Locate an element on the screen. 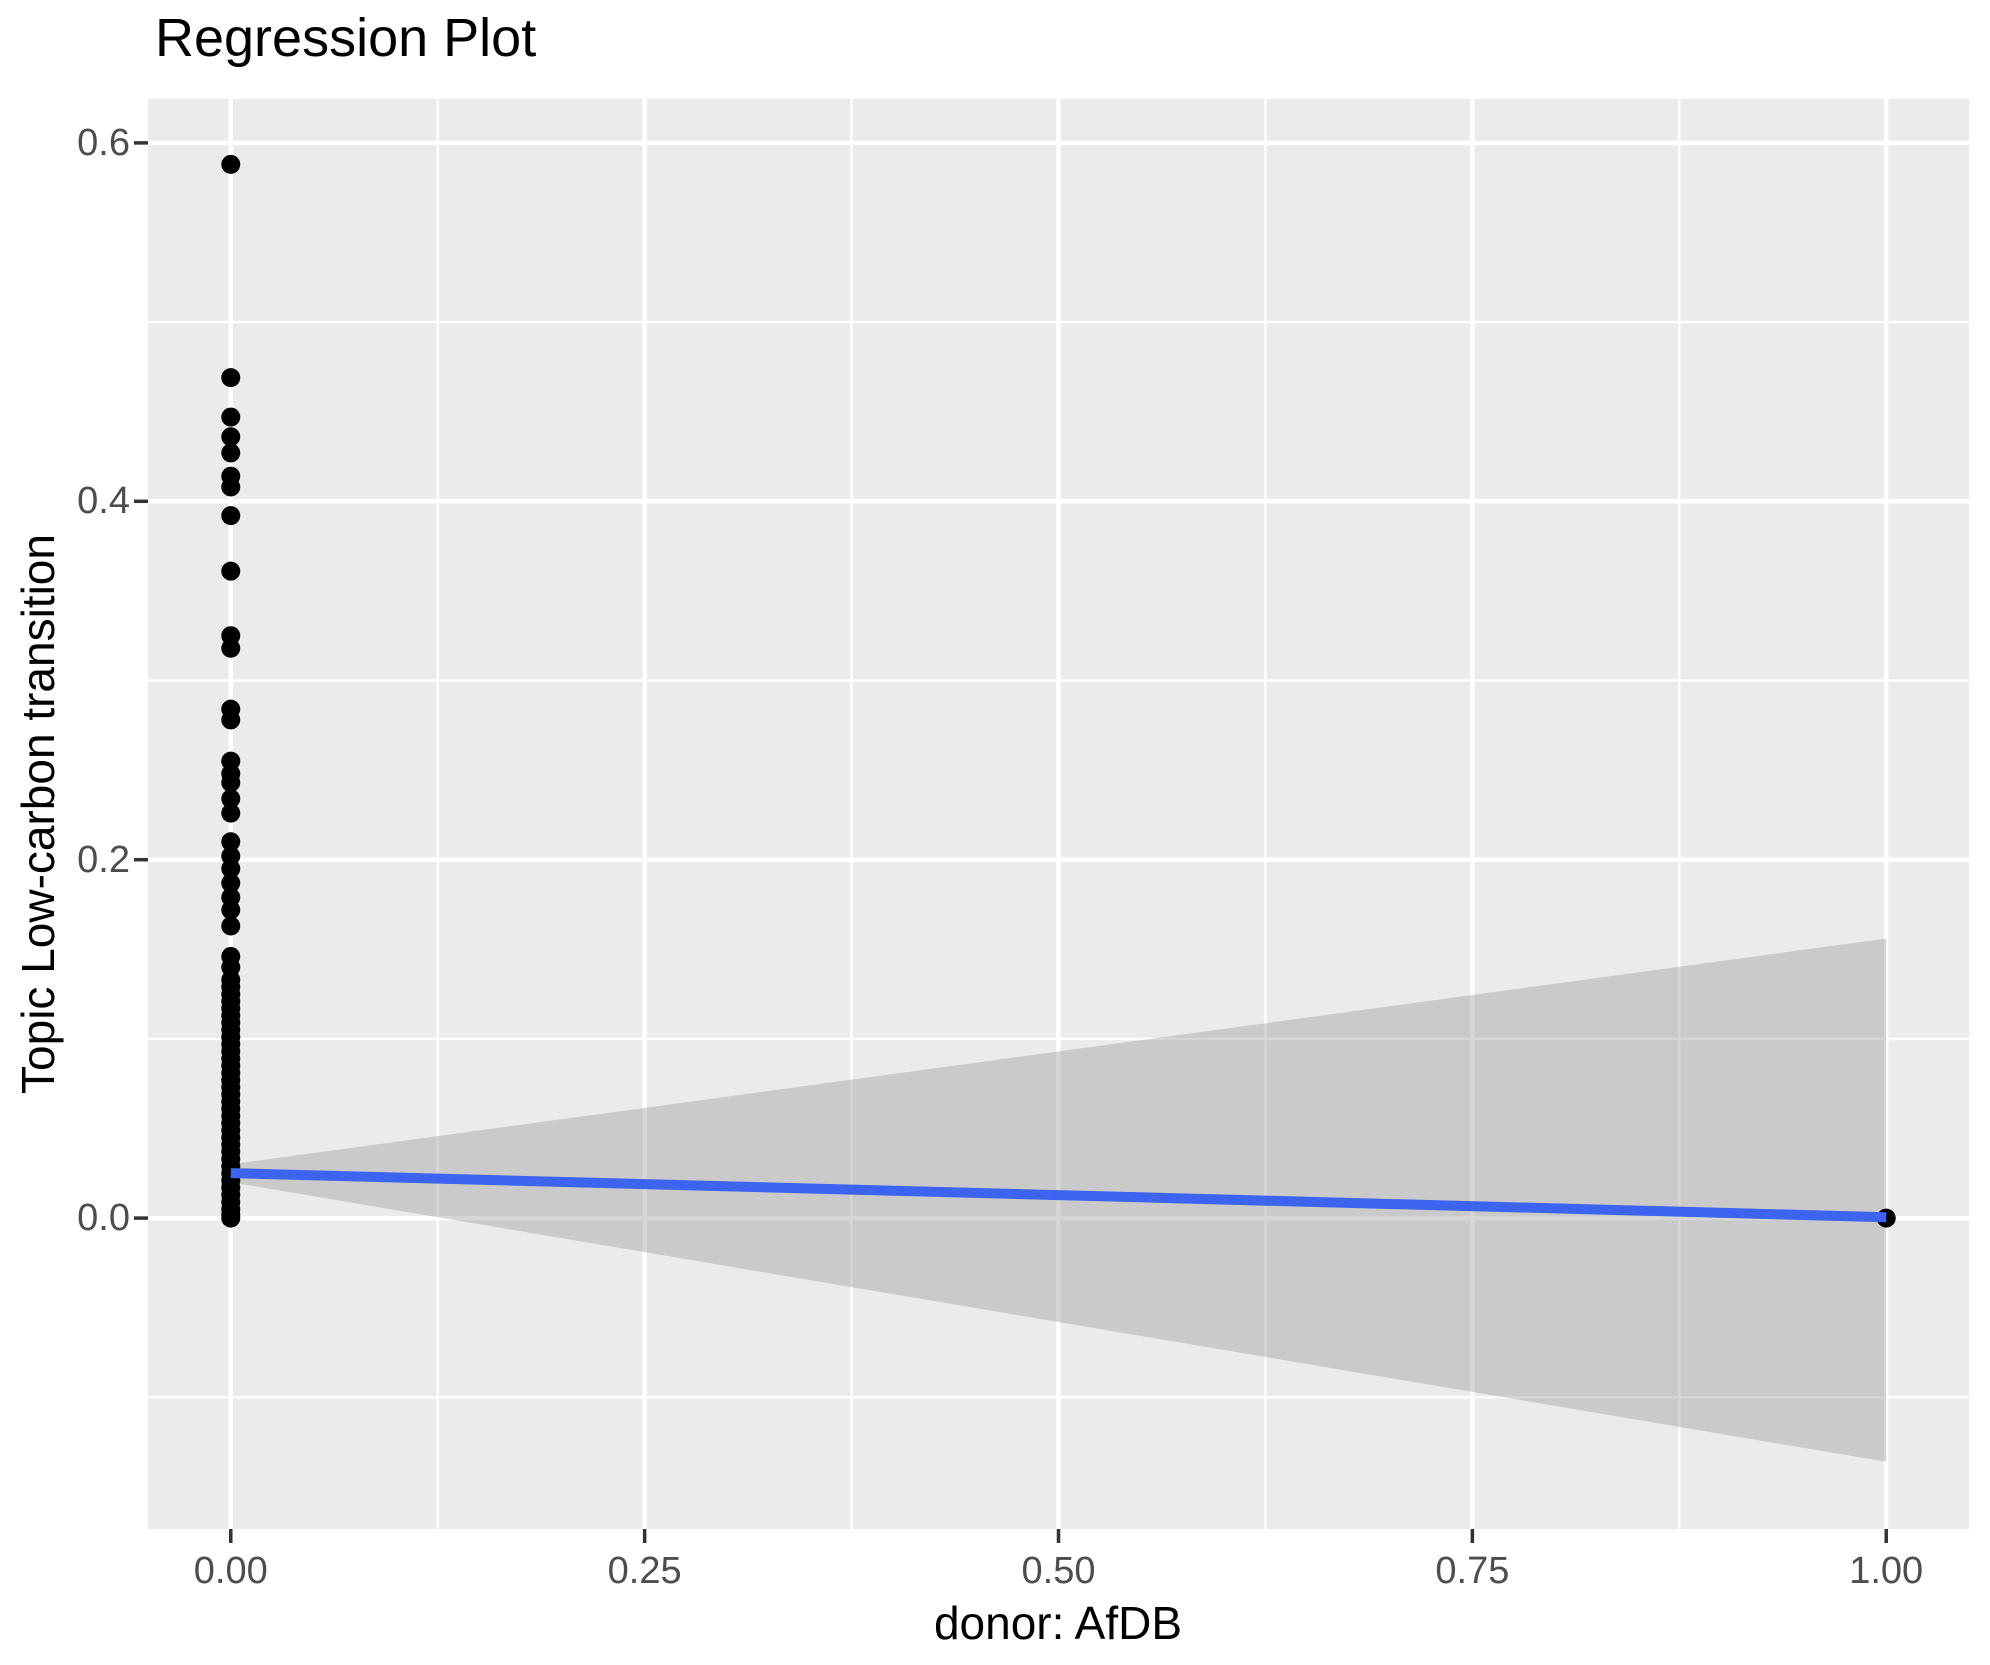 Image resolution: width=1990 pixels, height=1665 pixels. y-tick-label: 0.0 is located at coordinates (103, 1218).